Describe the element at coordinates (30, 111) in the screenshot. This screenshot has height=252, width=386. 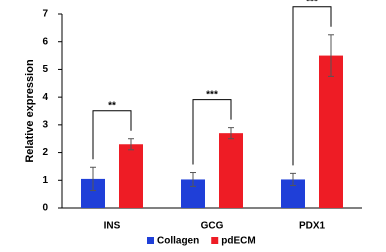
I see `y-axis-label: Relative expression` at that location.